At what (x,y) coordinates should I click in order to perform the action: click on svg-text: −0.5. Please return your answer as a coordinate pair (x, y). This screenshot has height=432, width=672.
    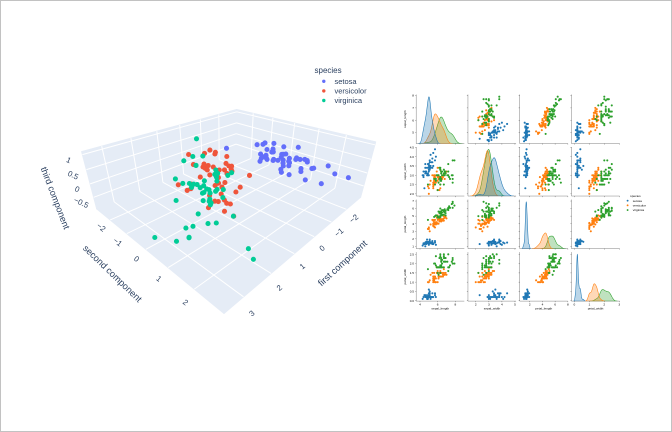
    Looking at the image, I should click on (81, 202).